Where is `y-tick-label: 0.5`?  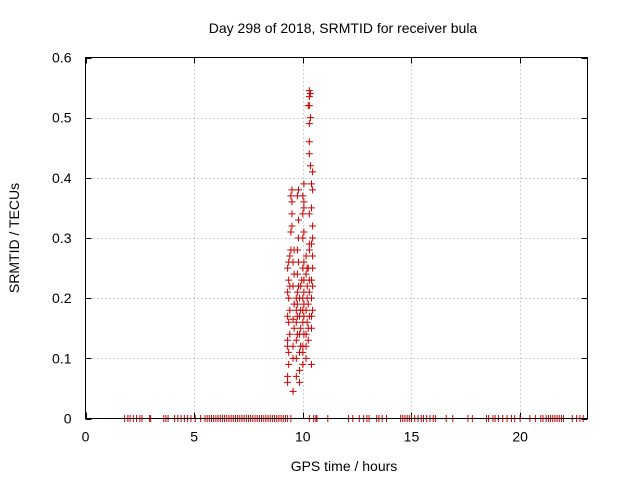 y-tick-label: 0.5 is located at coordinates (62, 118).